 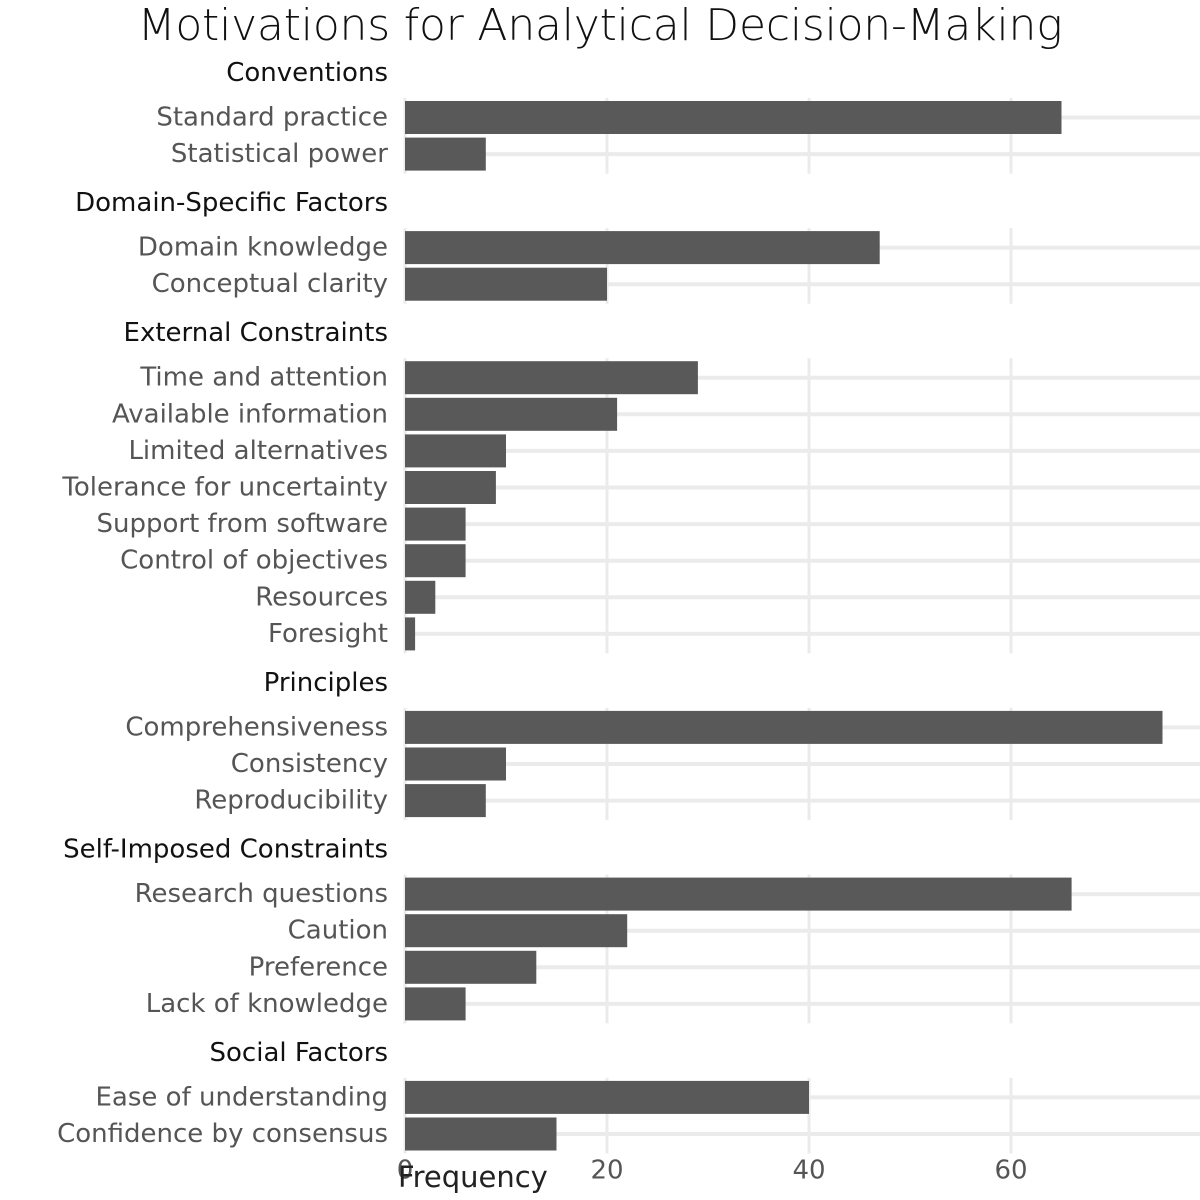 What do you see at coordinates (309, 764) in the screenshot?
I see `category-label: Consistency` at bounding box center [309, 764].